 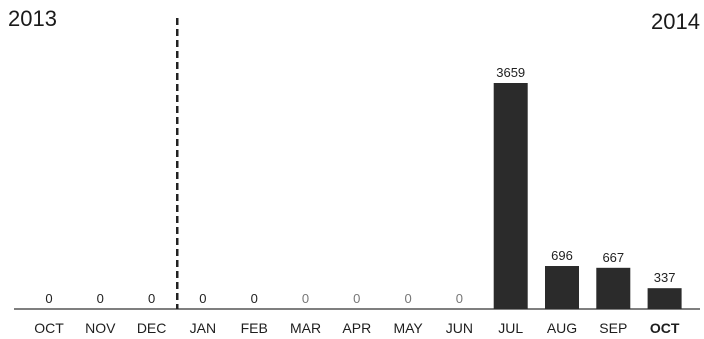 What do you see at coordinates (562, 328) in the screenshot?
I see `x-tick-label-10: AUG` at bounding box center [562, 328].